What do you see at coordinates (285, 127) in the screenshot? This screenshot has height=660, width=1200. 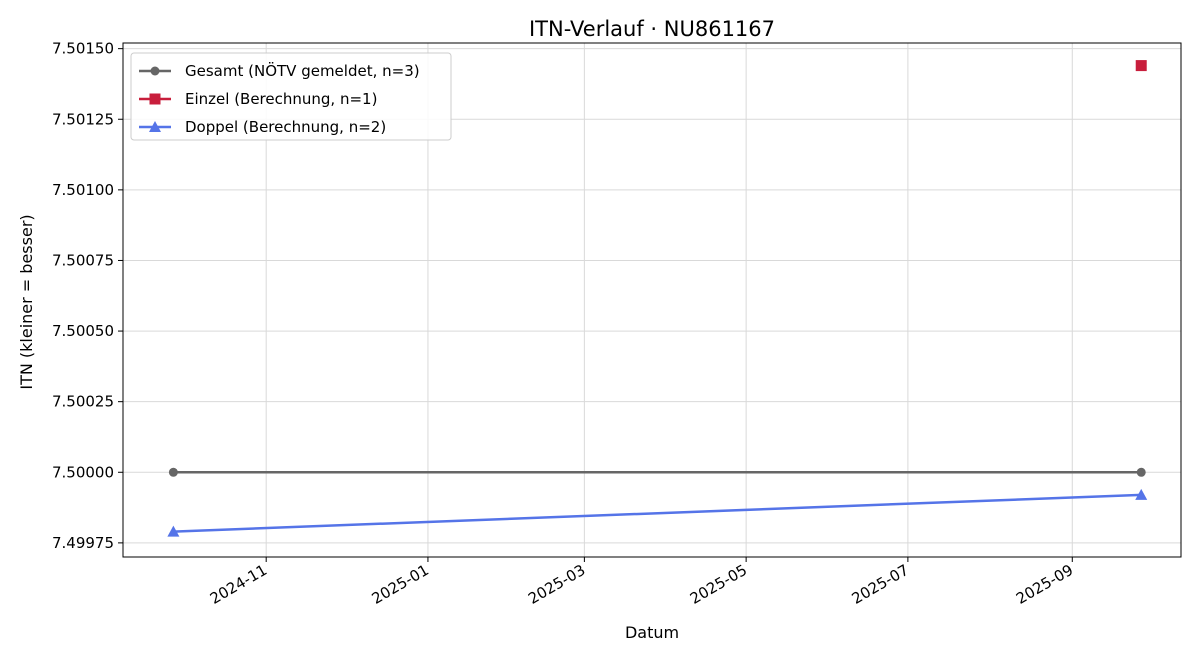 I see `legend-label: Doppel (Berechnung, n=2)` at bounding box center [285, 127].